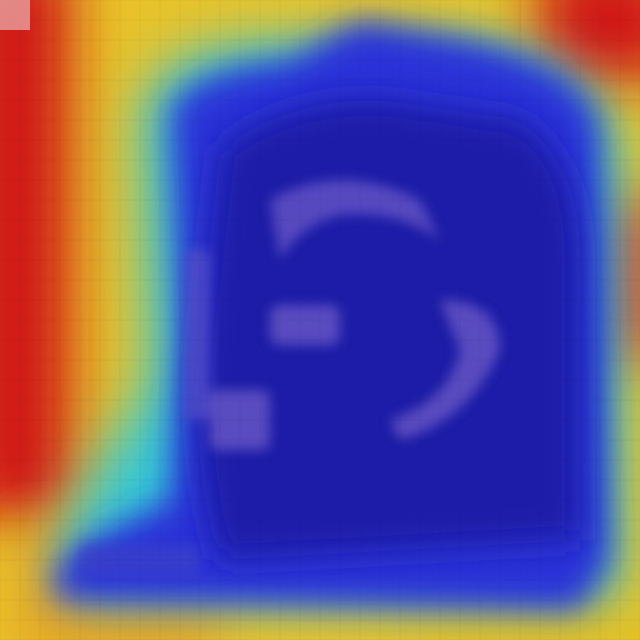 Image resolution: width=640 pixels, height=640 pixels. I want to click on corner-square, so click(15, 15).